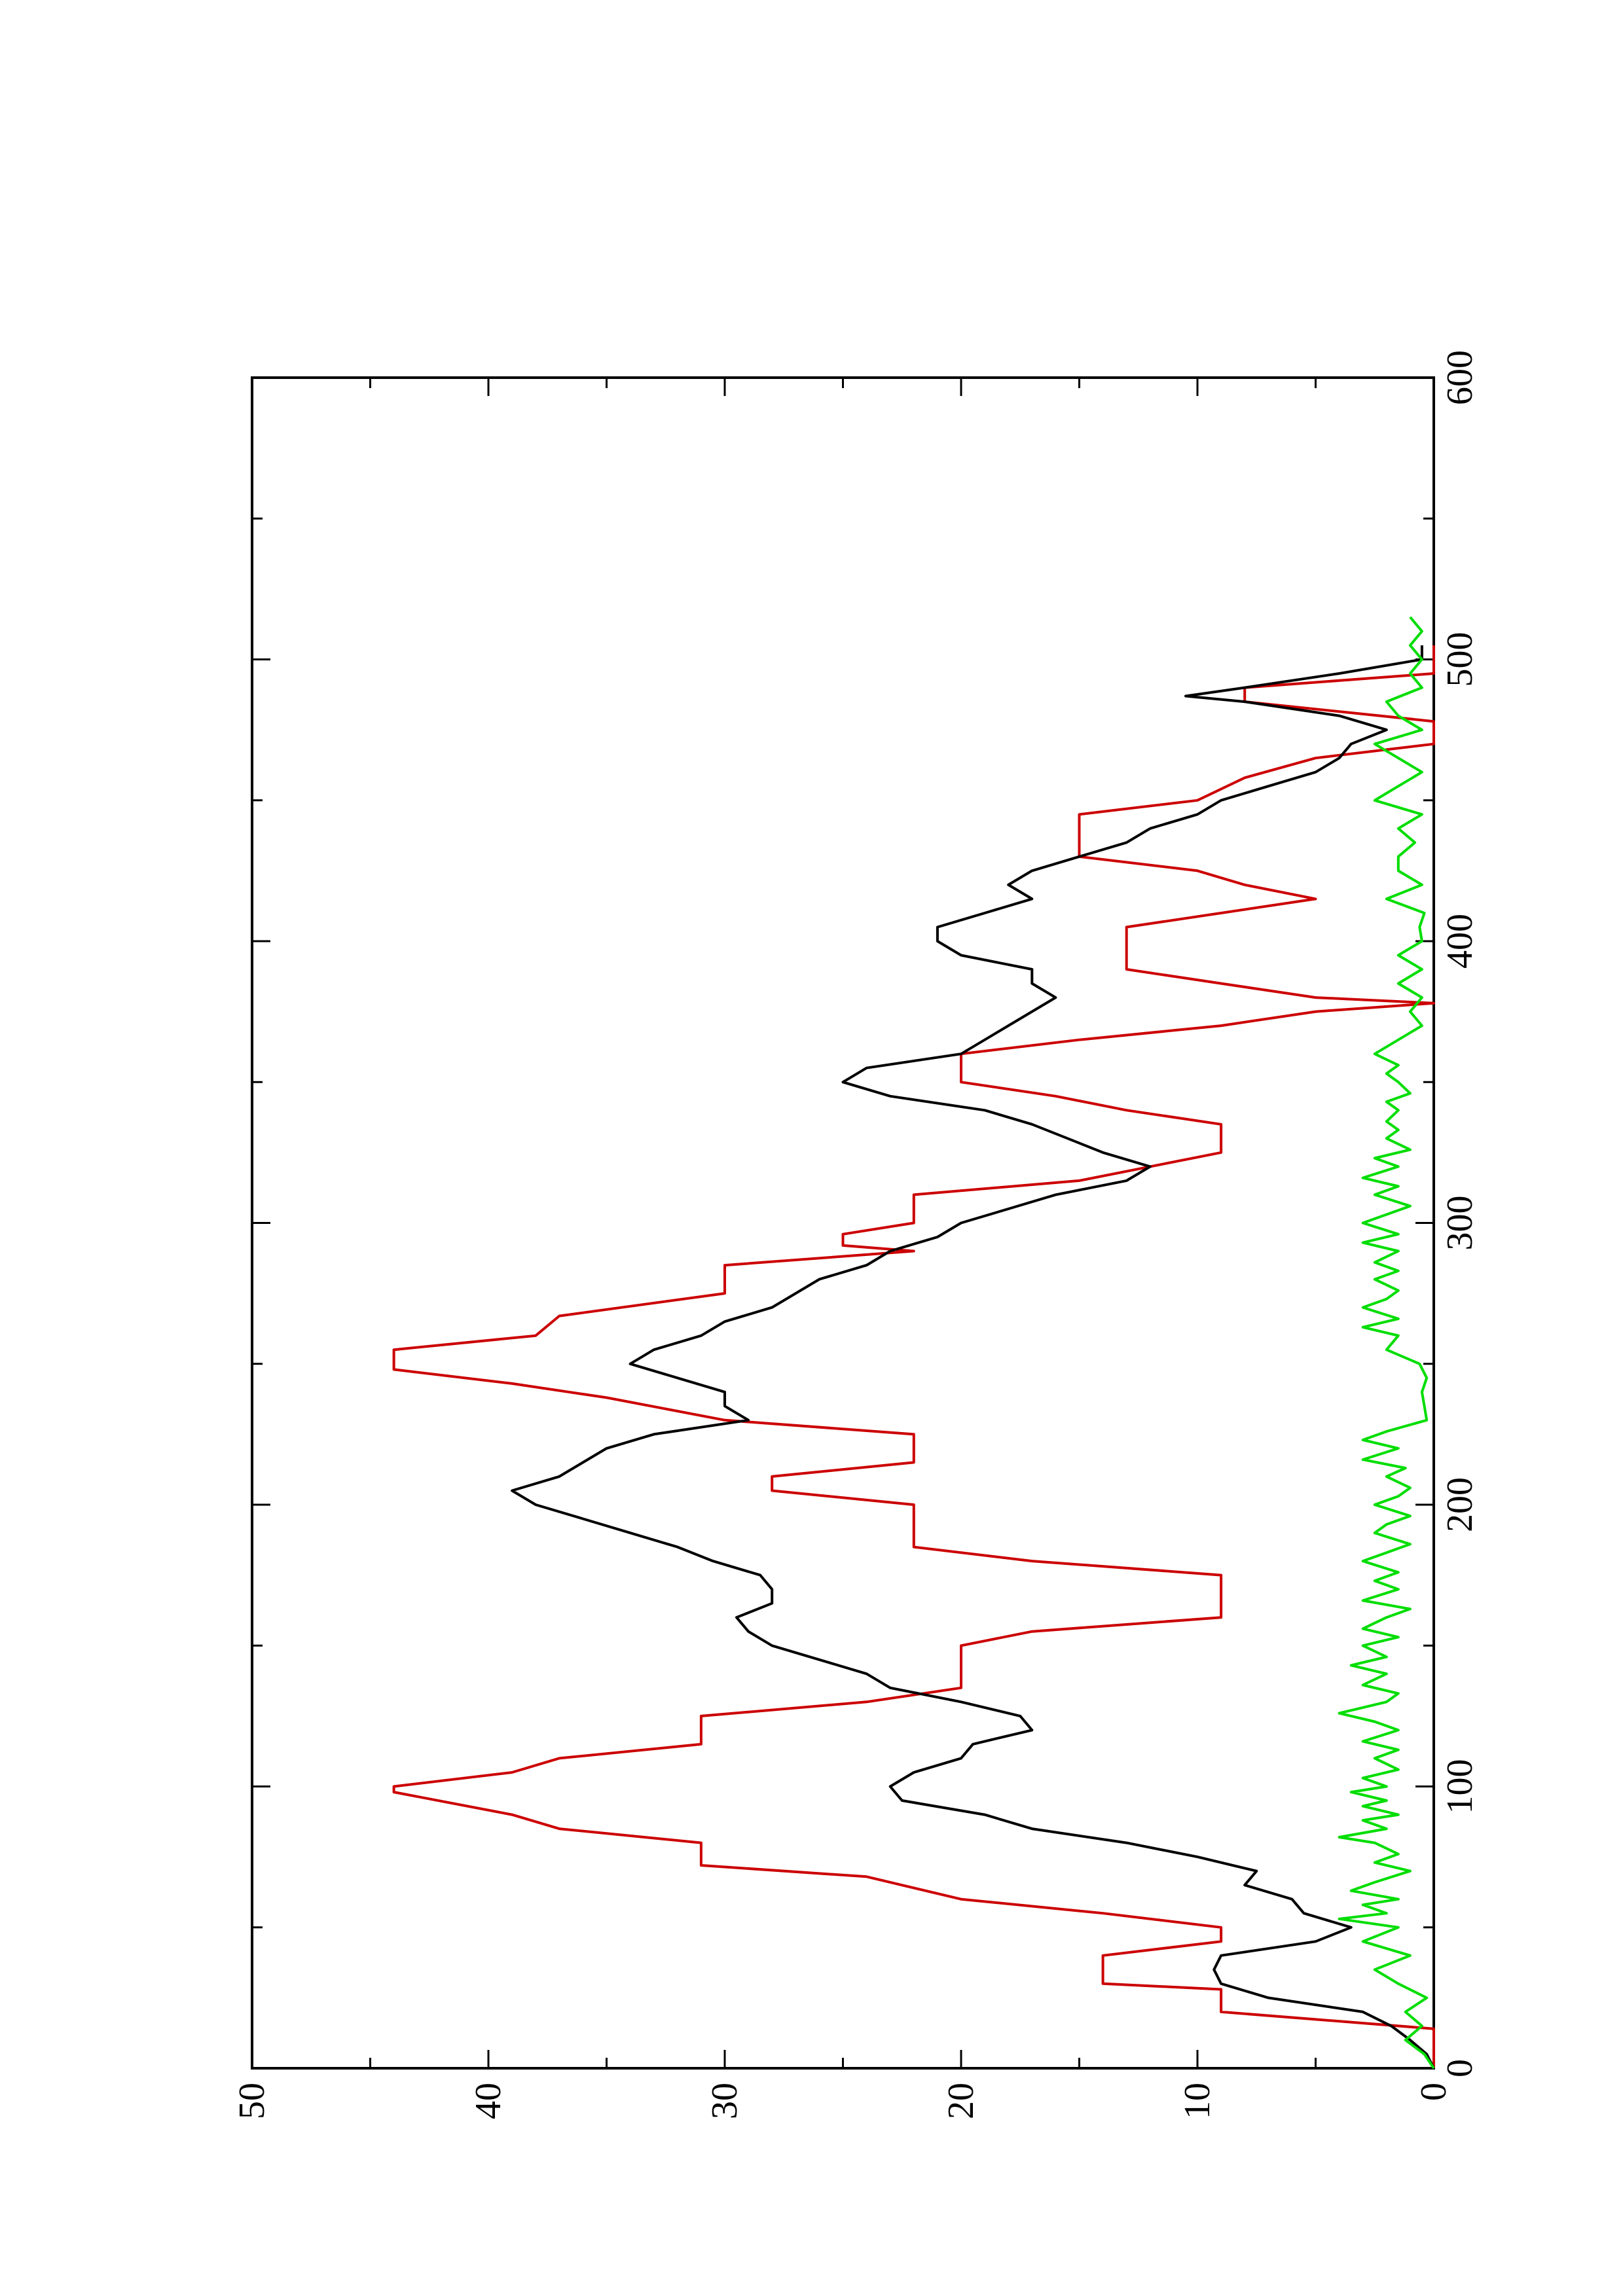  Describe the element at coordinates (1460, 1504) in the screenshot. I see `x-tick-label: 200` at that location.